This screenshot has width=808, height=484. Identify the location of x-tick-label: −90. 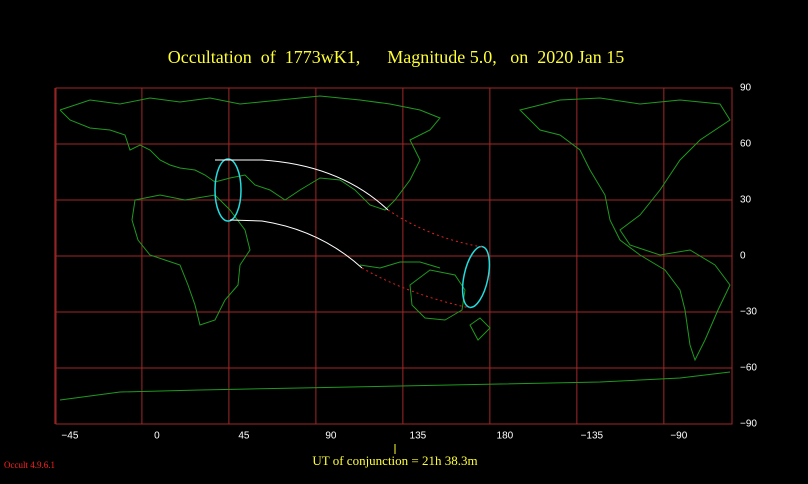
(678, 436).